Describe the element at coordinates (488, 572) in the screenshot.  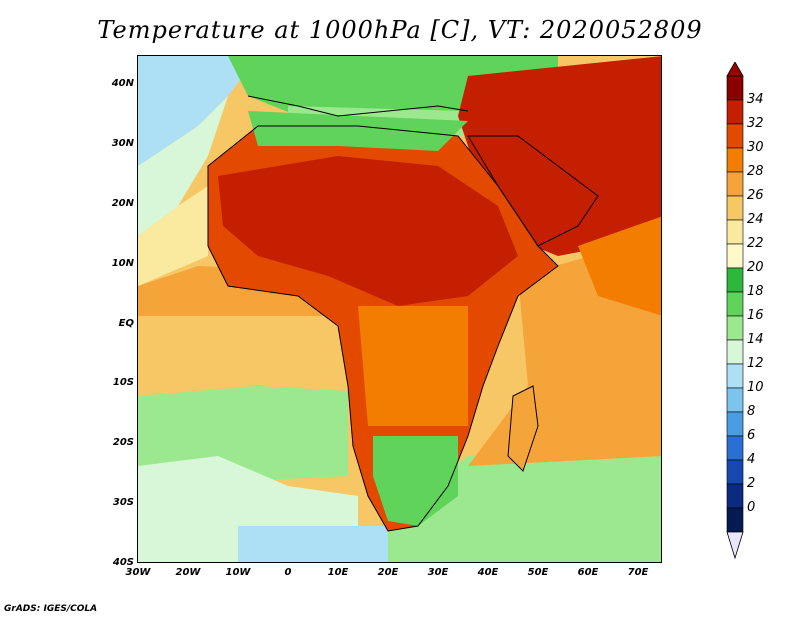
I see `lon-label-40e: 40E` at that location.